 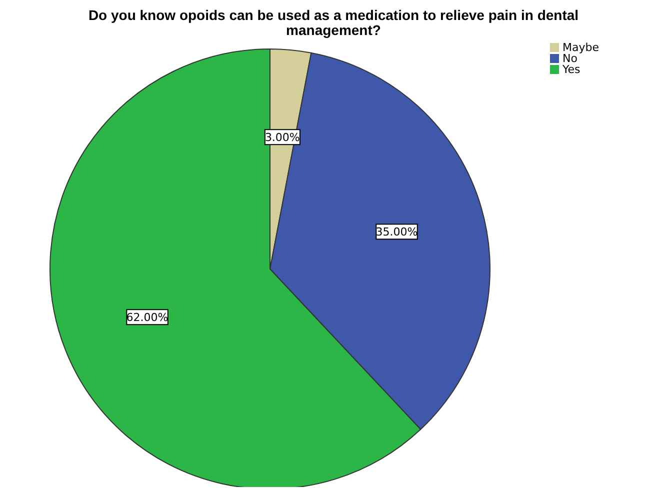 I want to click on legend-label: Yes, so click(x=571, y=69).